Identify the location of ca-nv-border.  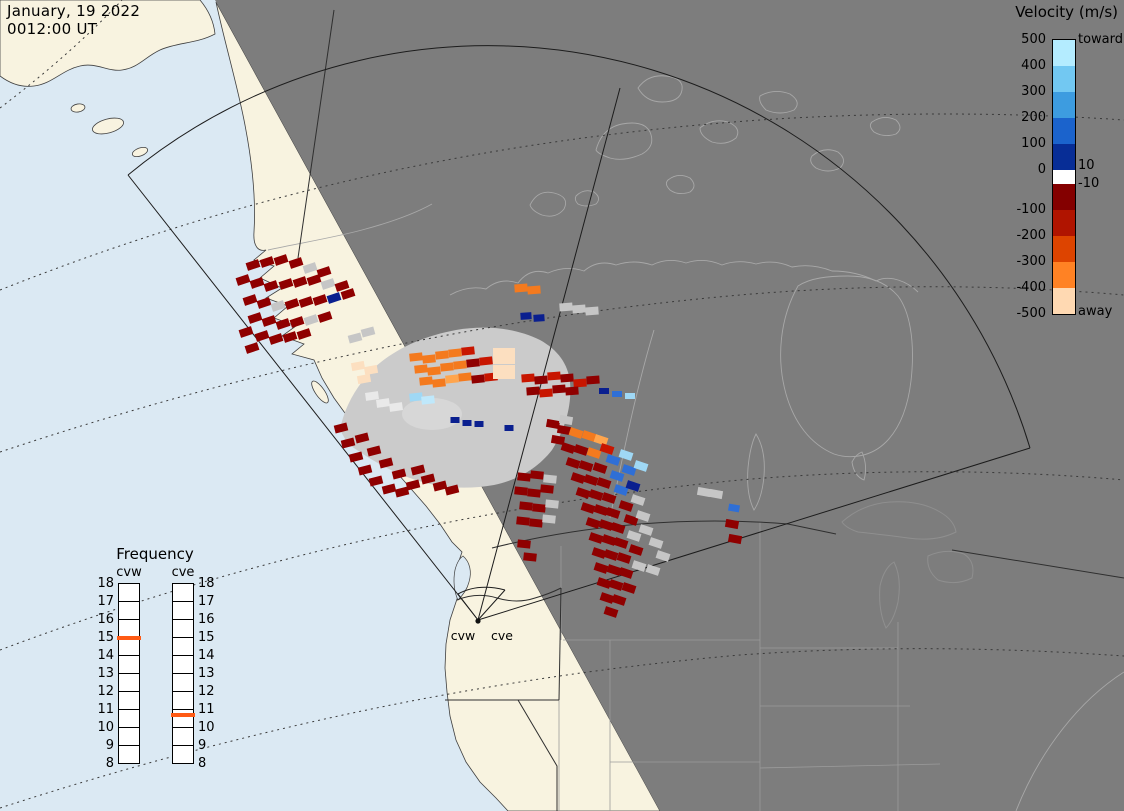
(537, 755).